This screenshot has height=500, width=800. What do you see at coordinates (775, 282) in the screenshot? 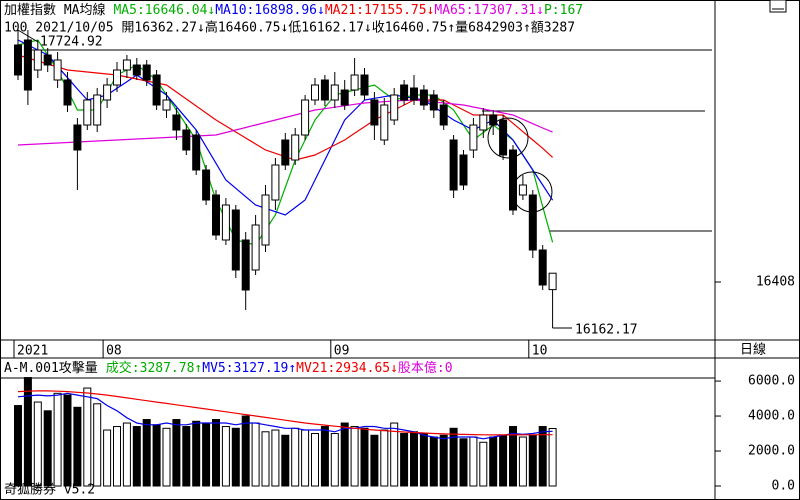
I see `y-tick-label: 16408` at bounding box center [775, 282].